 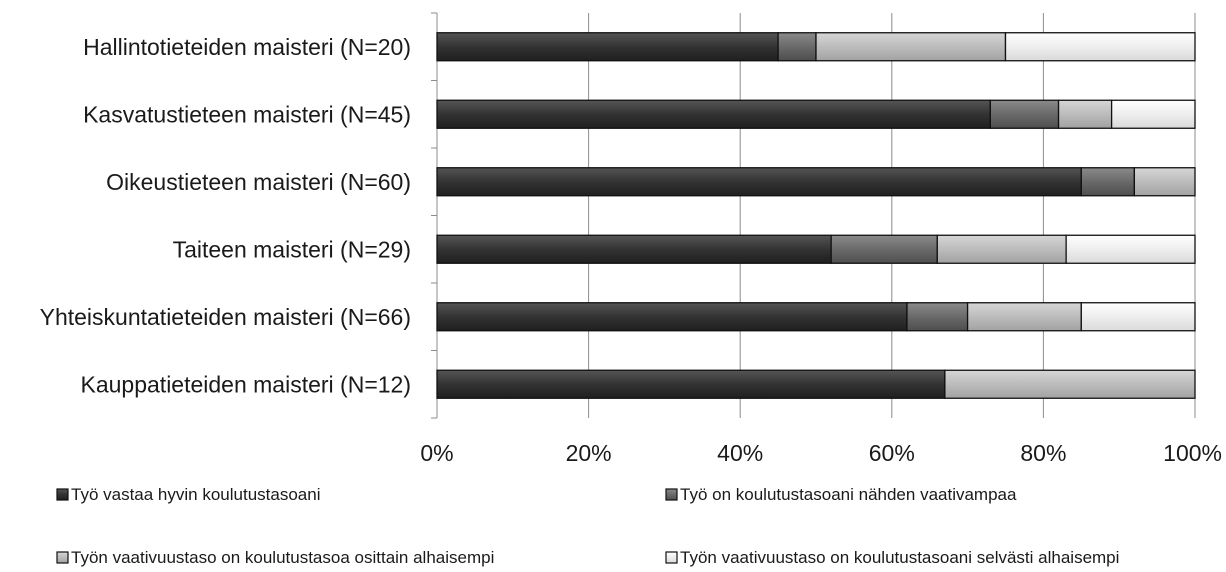 What do you see at coordinates (740, 453) in the screenshot?
I see `x-tick-label: 40%` at bounding box center [740, 453].